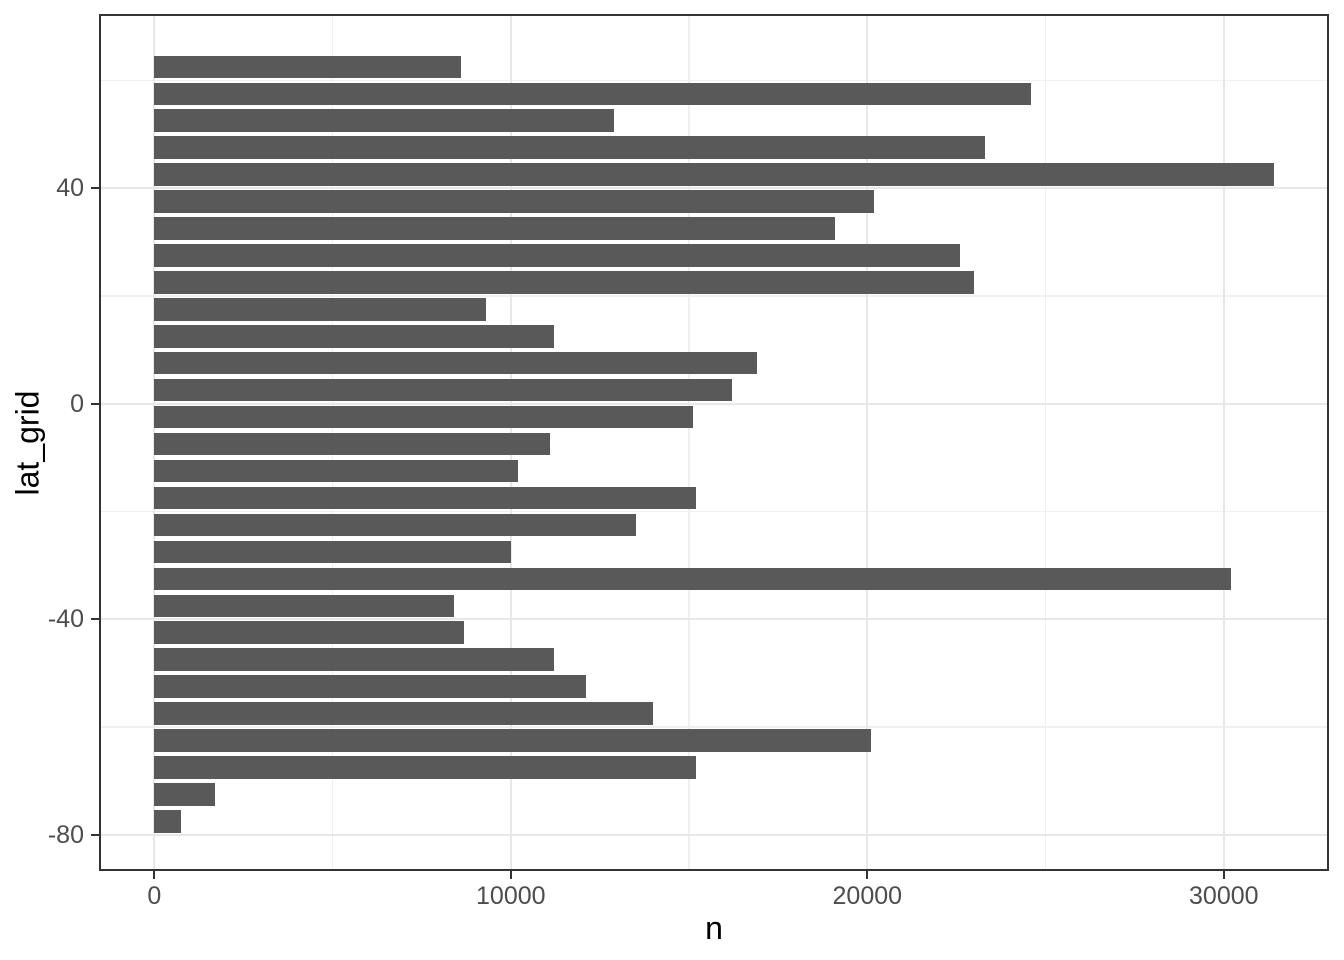 This screenshot has width=1344, height=960. What do you see at coordinates (154, 896) in the screenshot?
I see `x-tick-label: 0` at bounding box center [154, 896].